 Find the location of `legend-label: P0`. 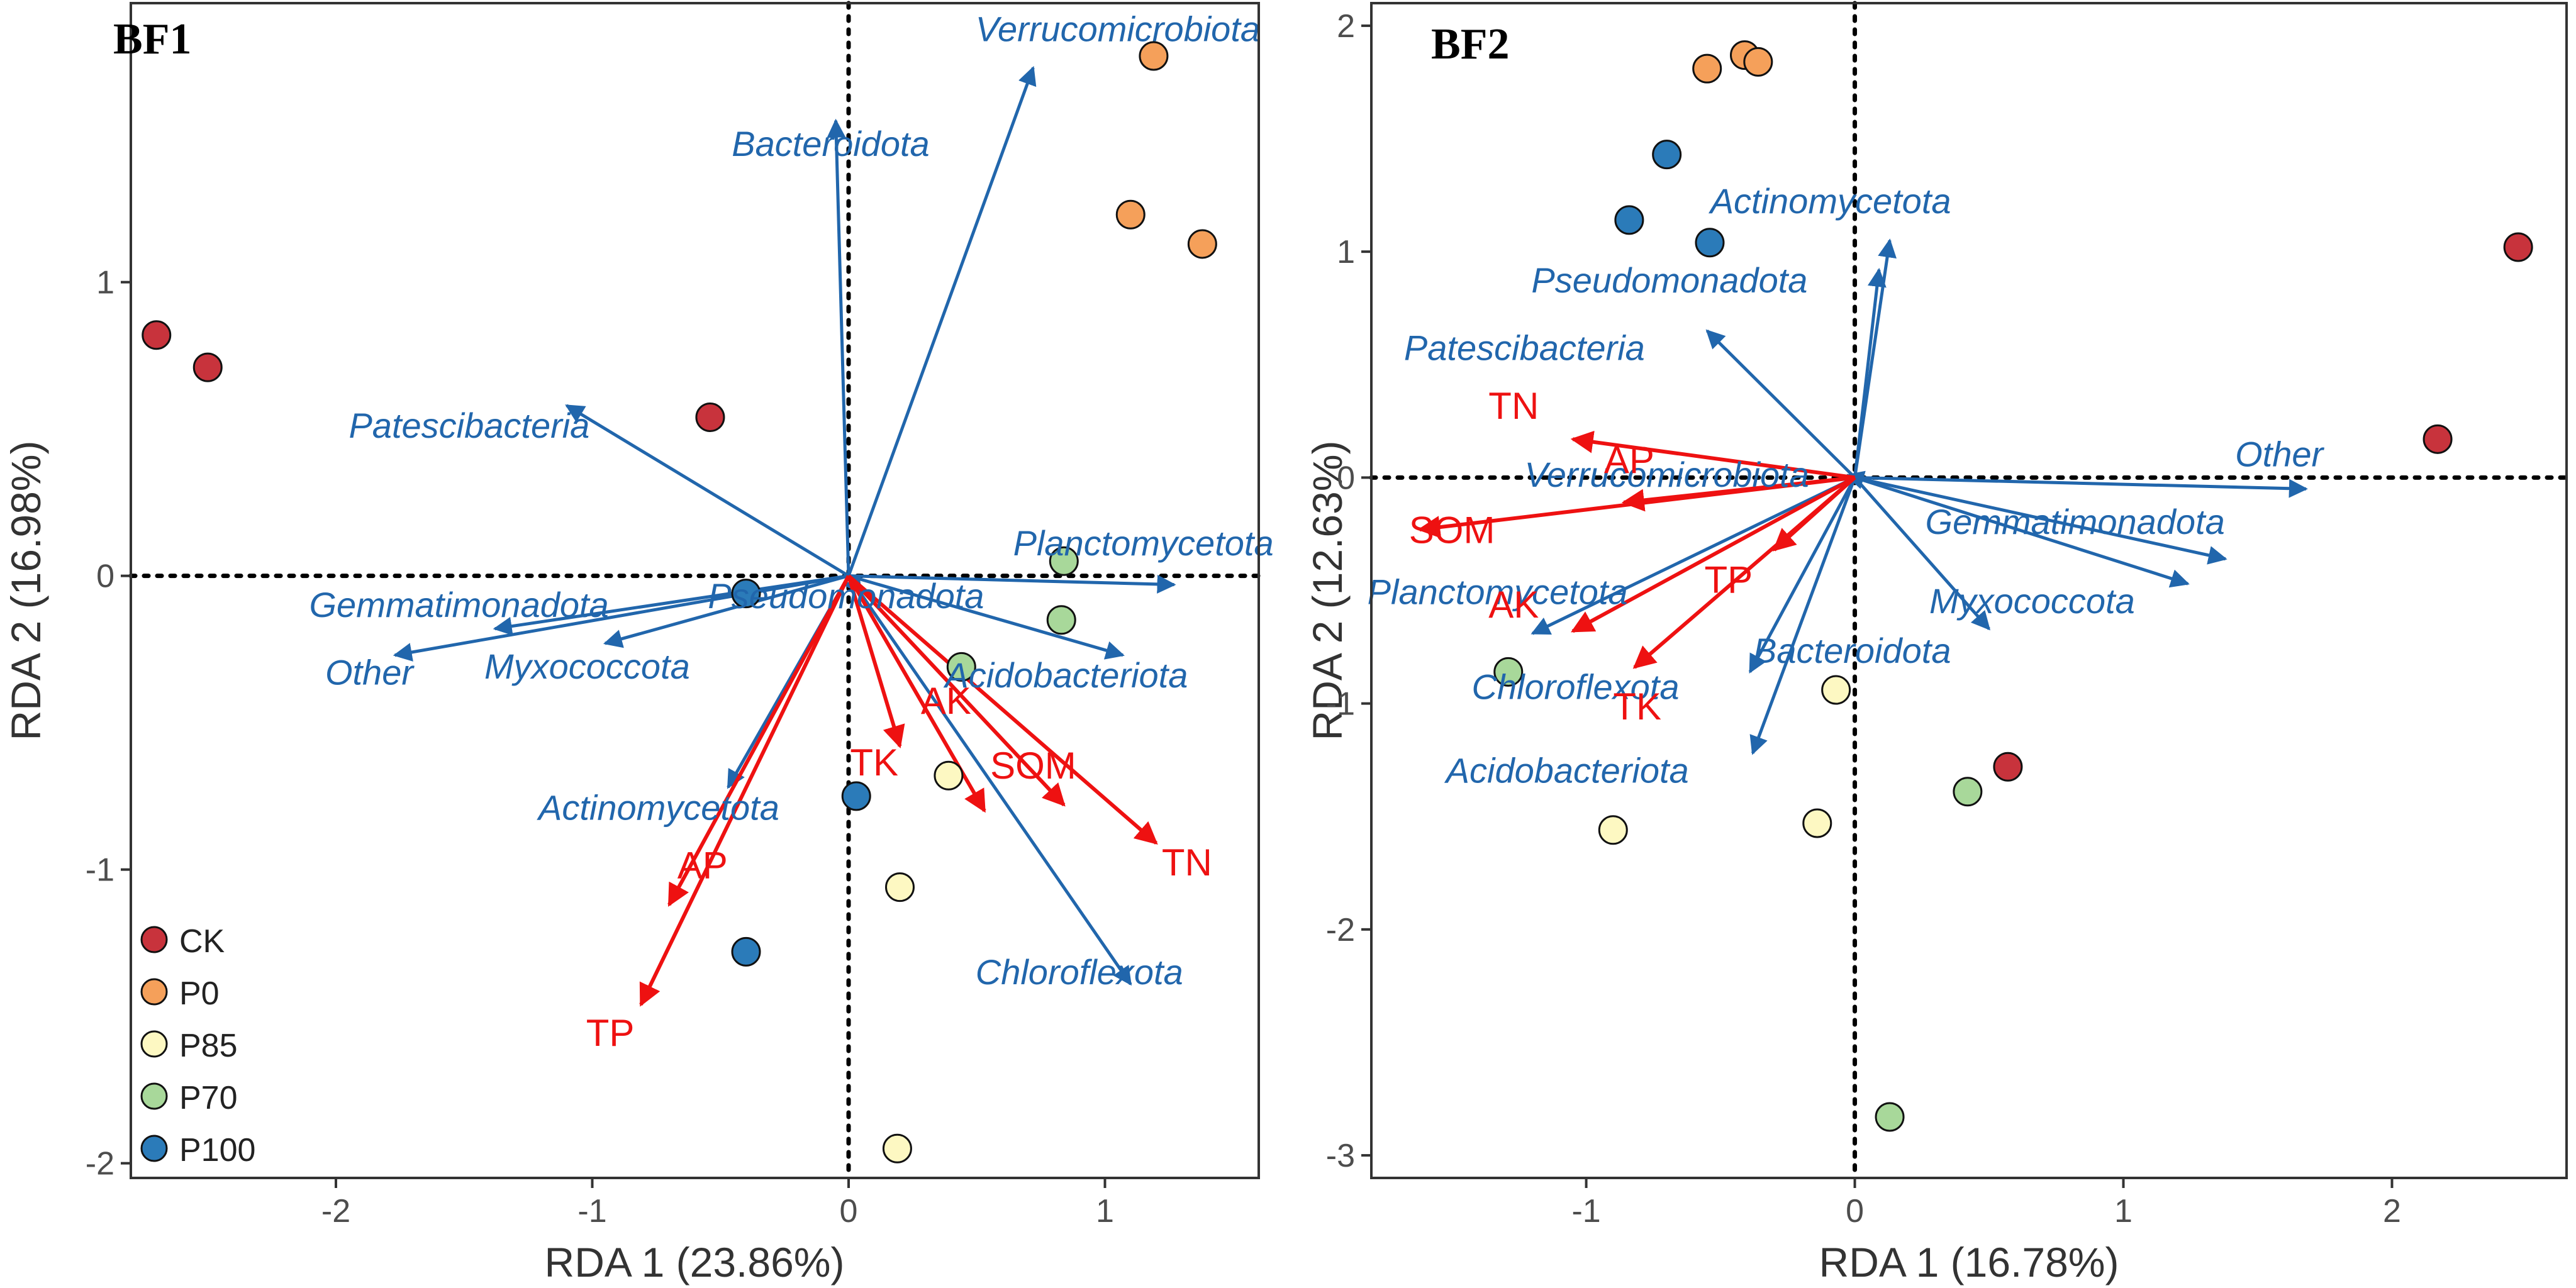

legend-label: P0 is located at coordinates (199, 993).